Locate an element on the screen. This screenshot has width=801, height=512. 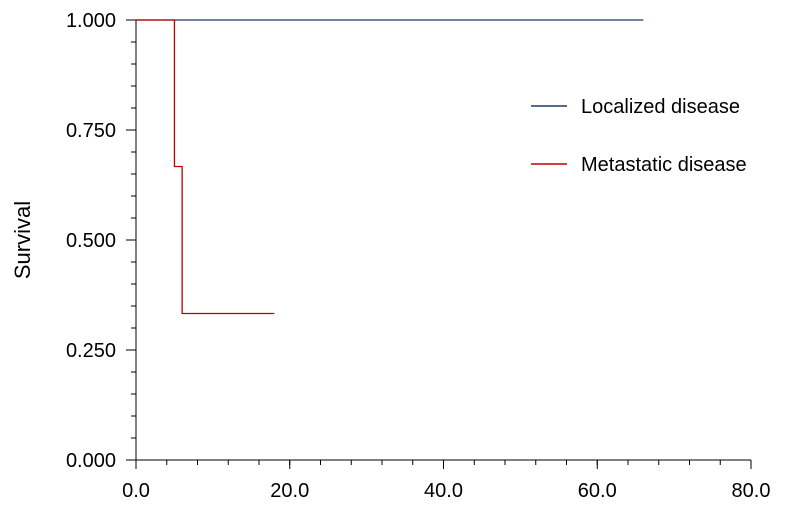
x-tick-label: 40.0 is located at coordinates (443, 491).